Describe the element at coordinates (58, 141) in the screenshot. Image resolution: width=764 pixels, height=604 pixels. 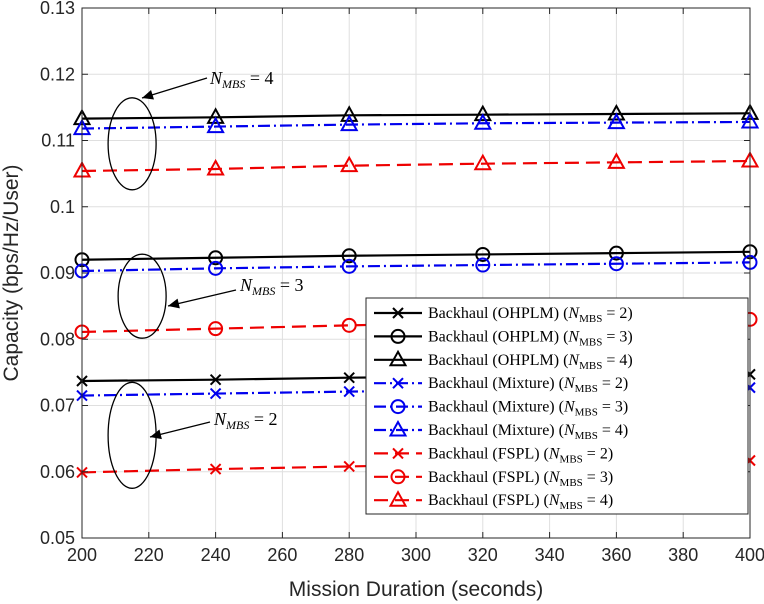
I see `y-tick-label: 0.11` at that location.